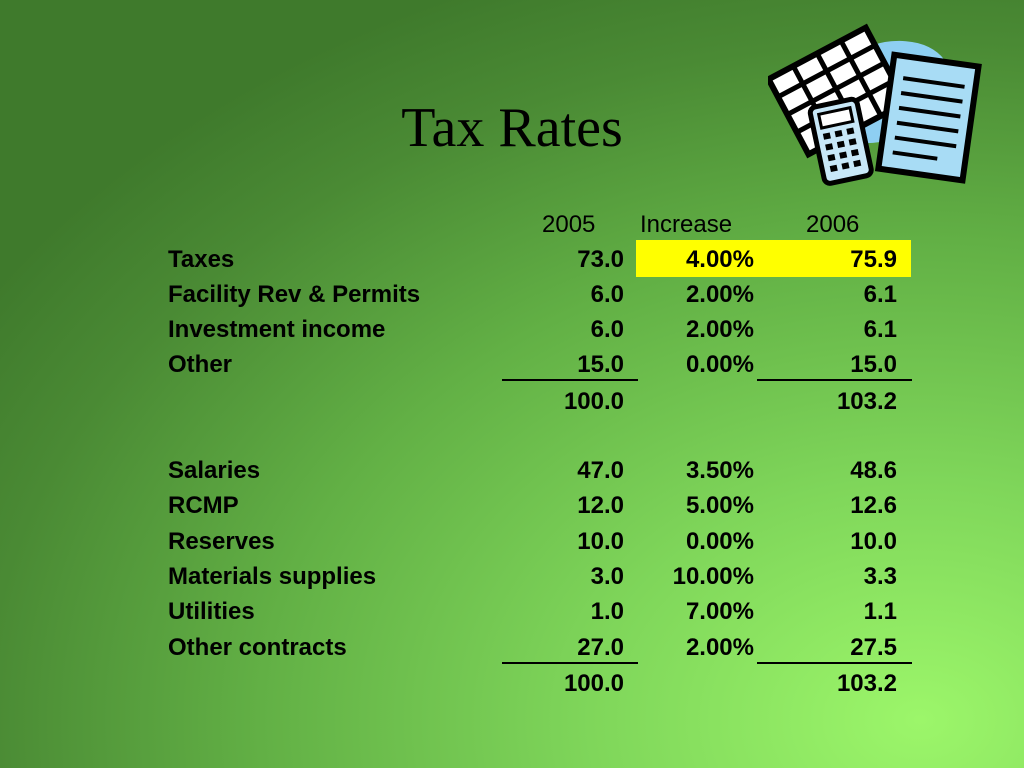 This screenshot has height=768, width=1024. Describe the element at coordinates (866, 683) in the screenshot. I see `expenses-total-2006: 103.2` at that location.